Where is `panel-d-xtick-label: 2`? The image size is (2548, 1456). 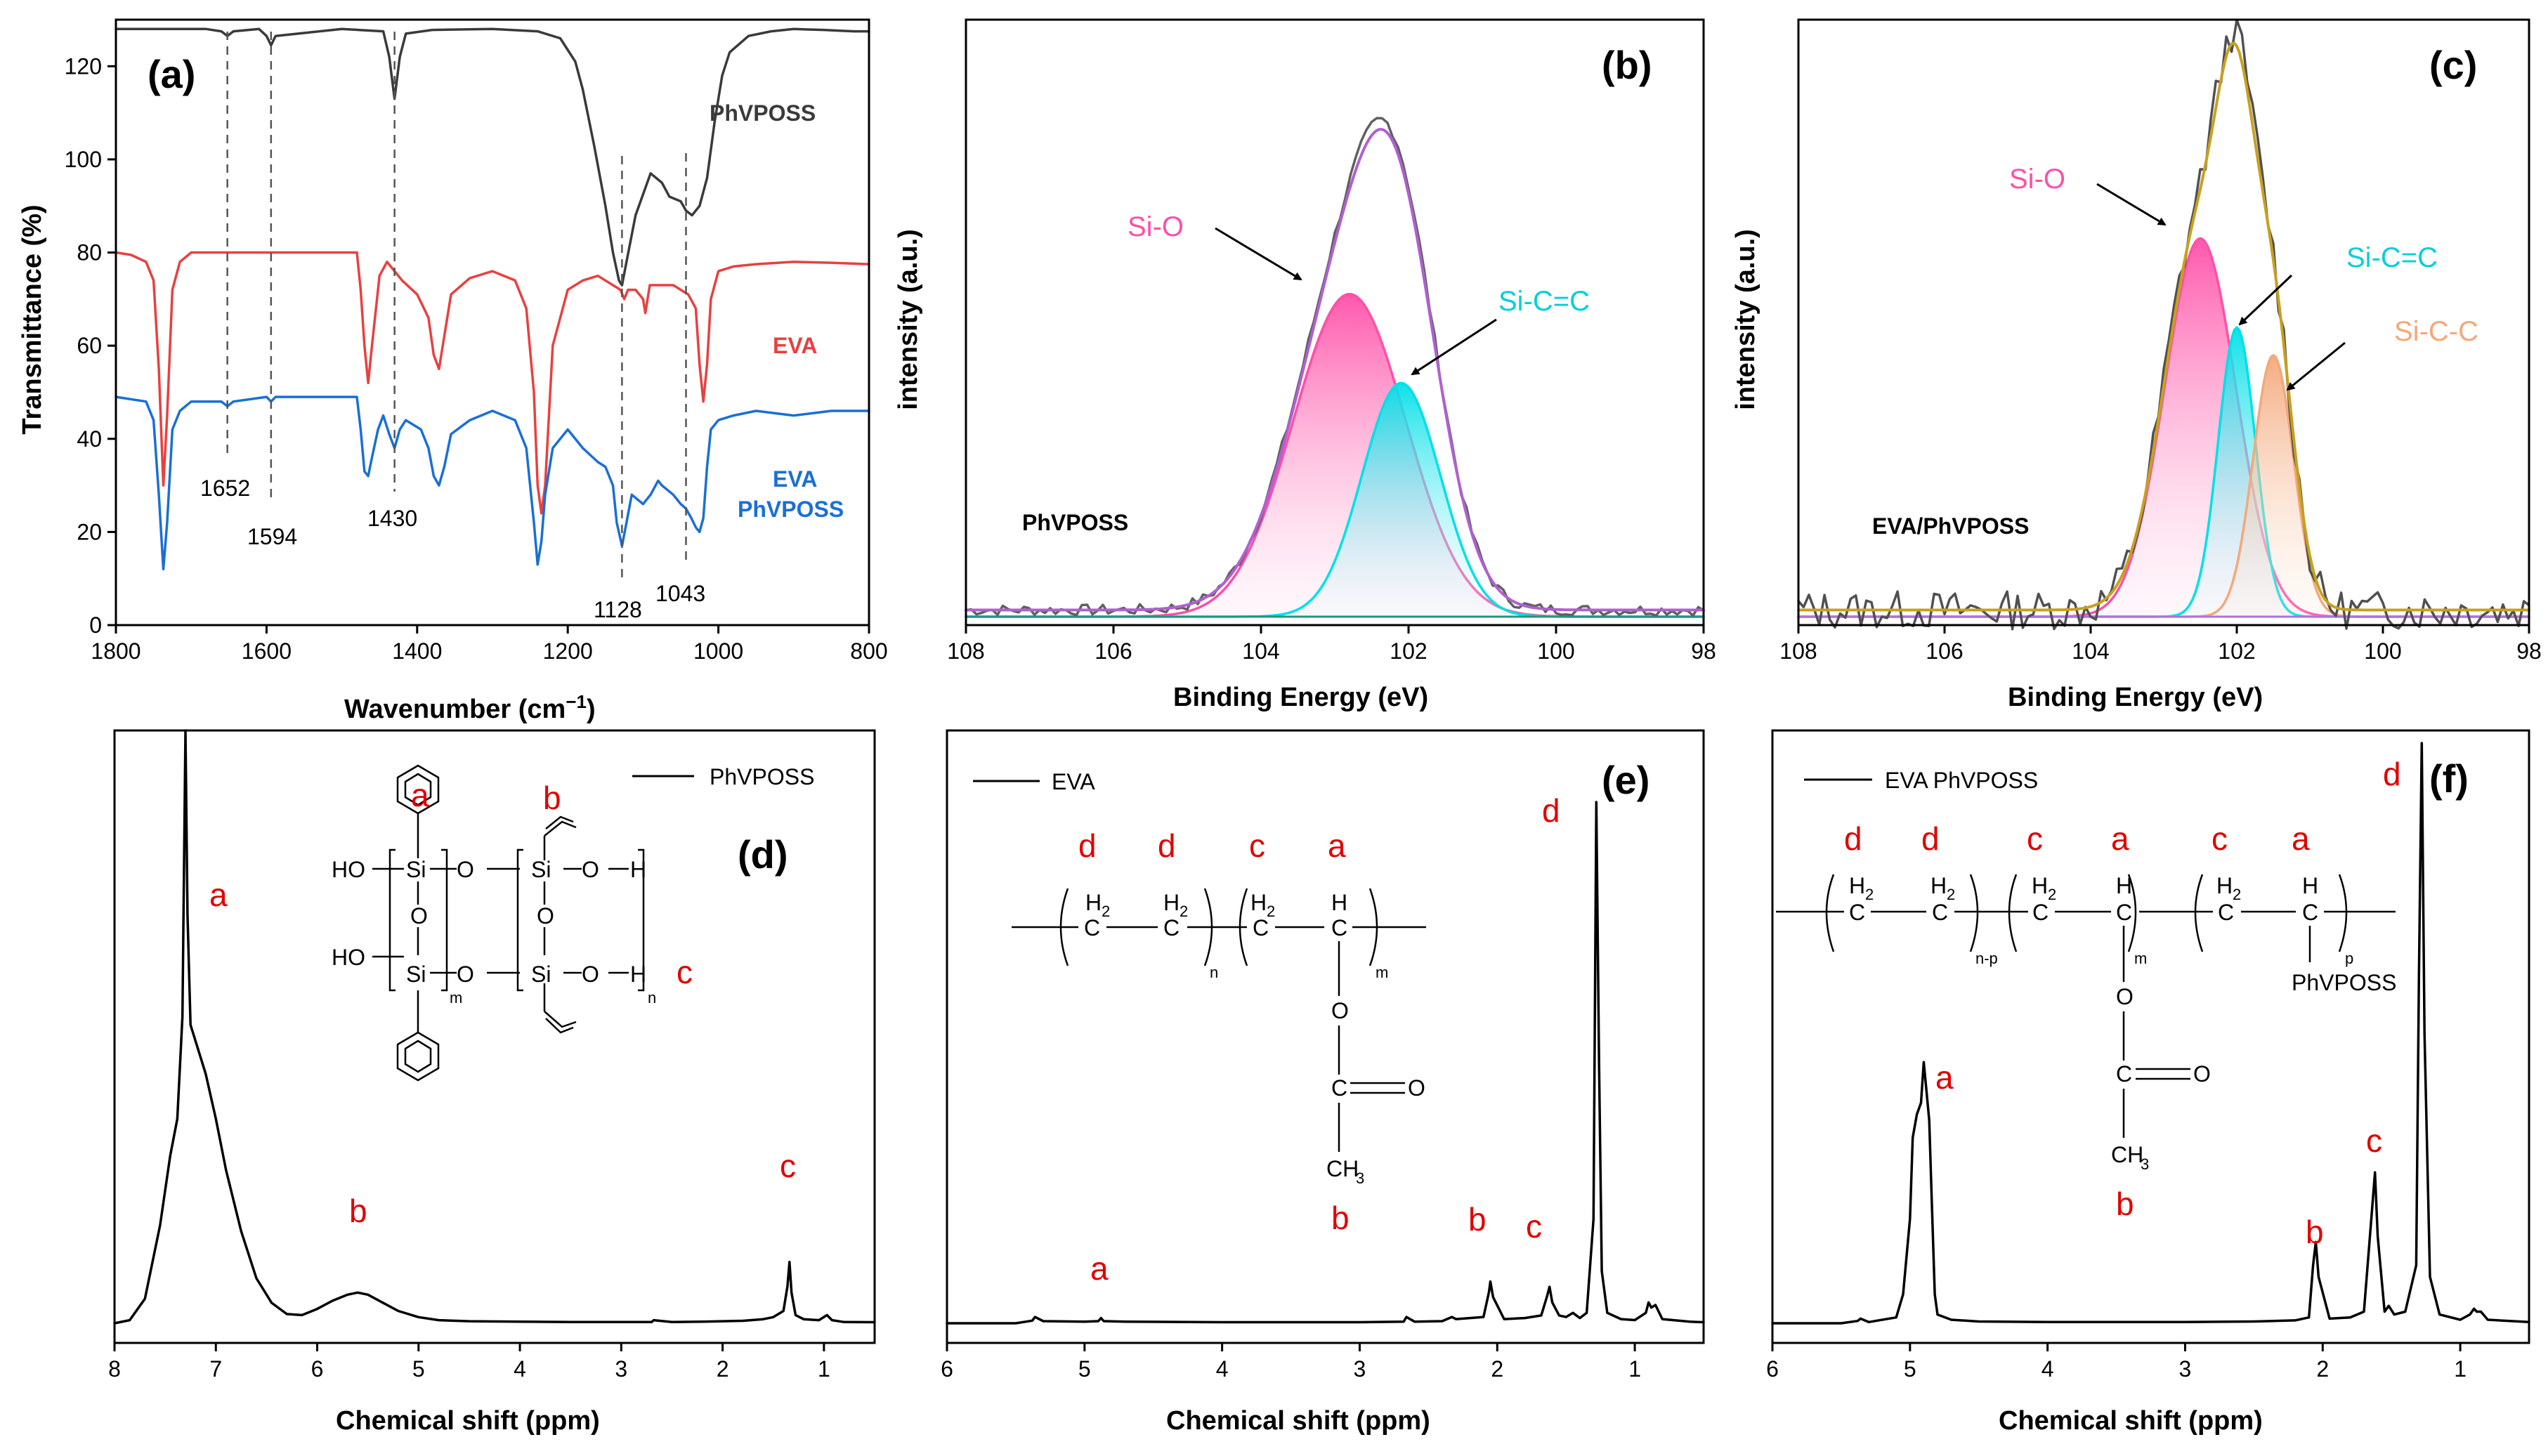 panel-d-xtick-label: 2 is located at coordinates (723, 1369).